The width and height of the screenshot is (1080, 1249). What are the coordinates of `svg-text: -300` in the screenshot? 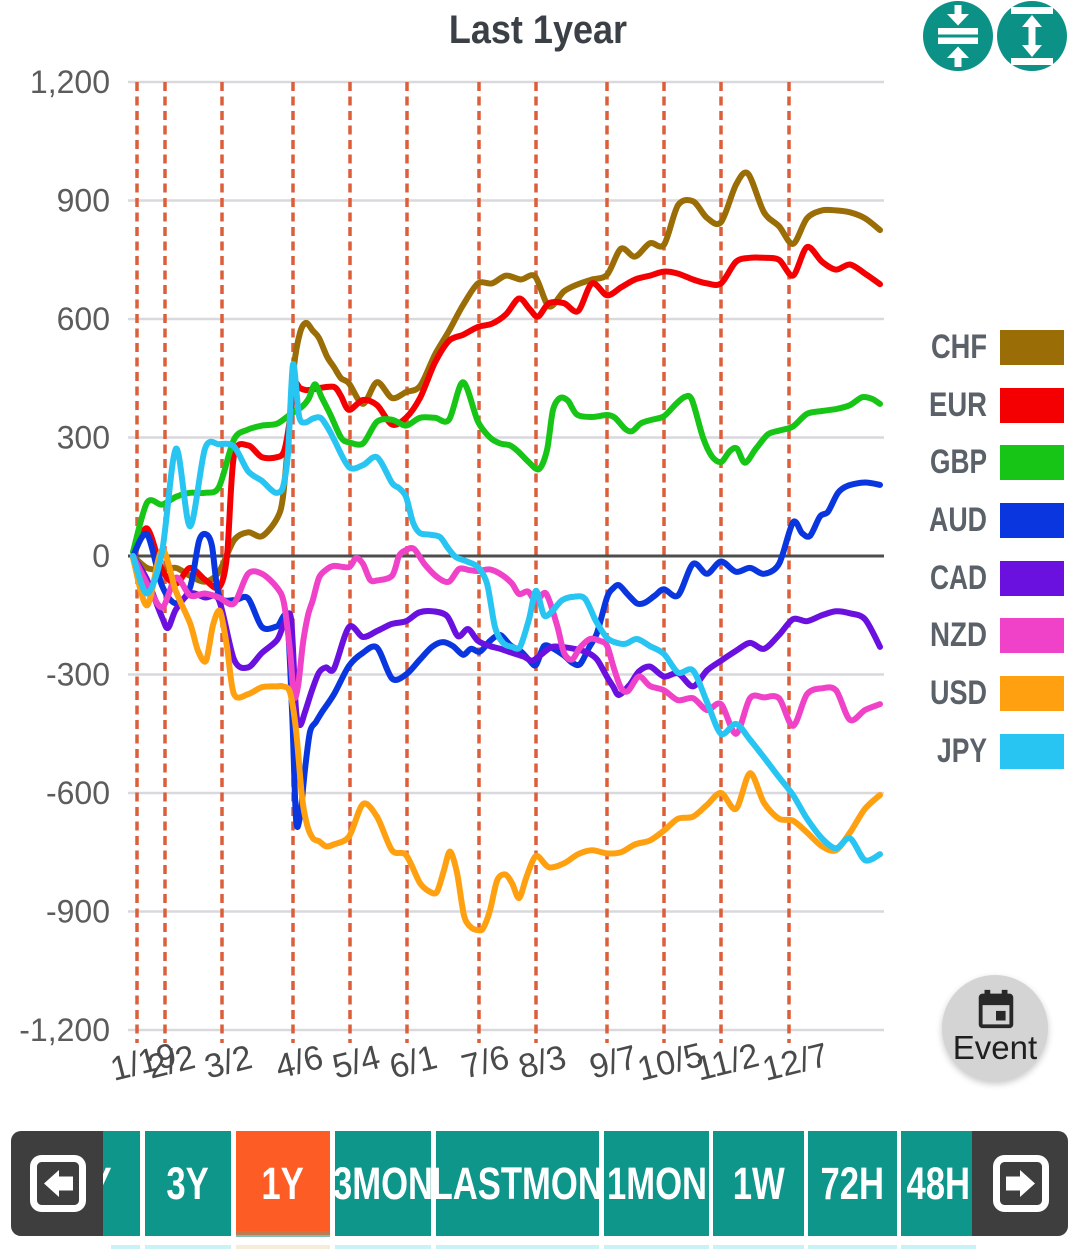 It's located at (78, 675).